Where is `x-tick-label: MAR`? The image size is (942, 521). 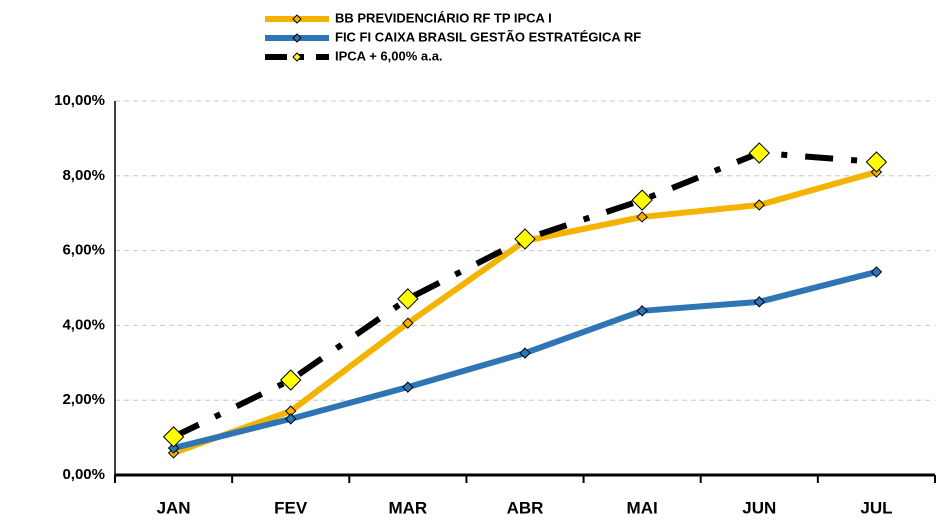 x-tick-label: MAR is located at coordinates (407, 507).